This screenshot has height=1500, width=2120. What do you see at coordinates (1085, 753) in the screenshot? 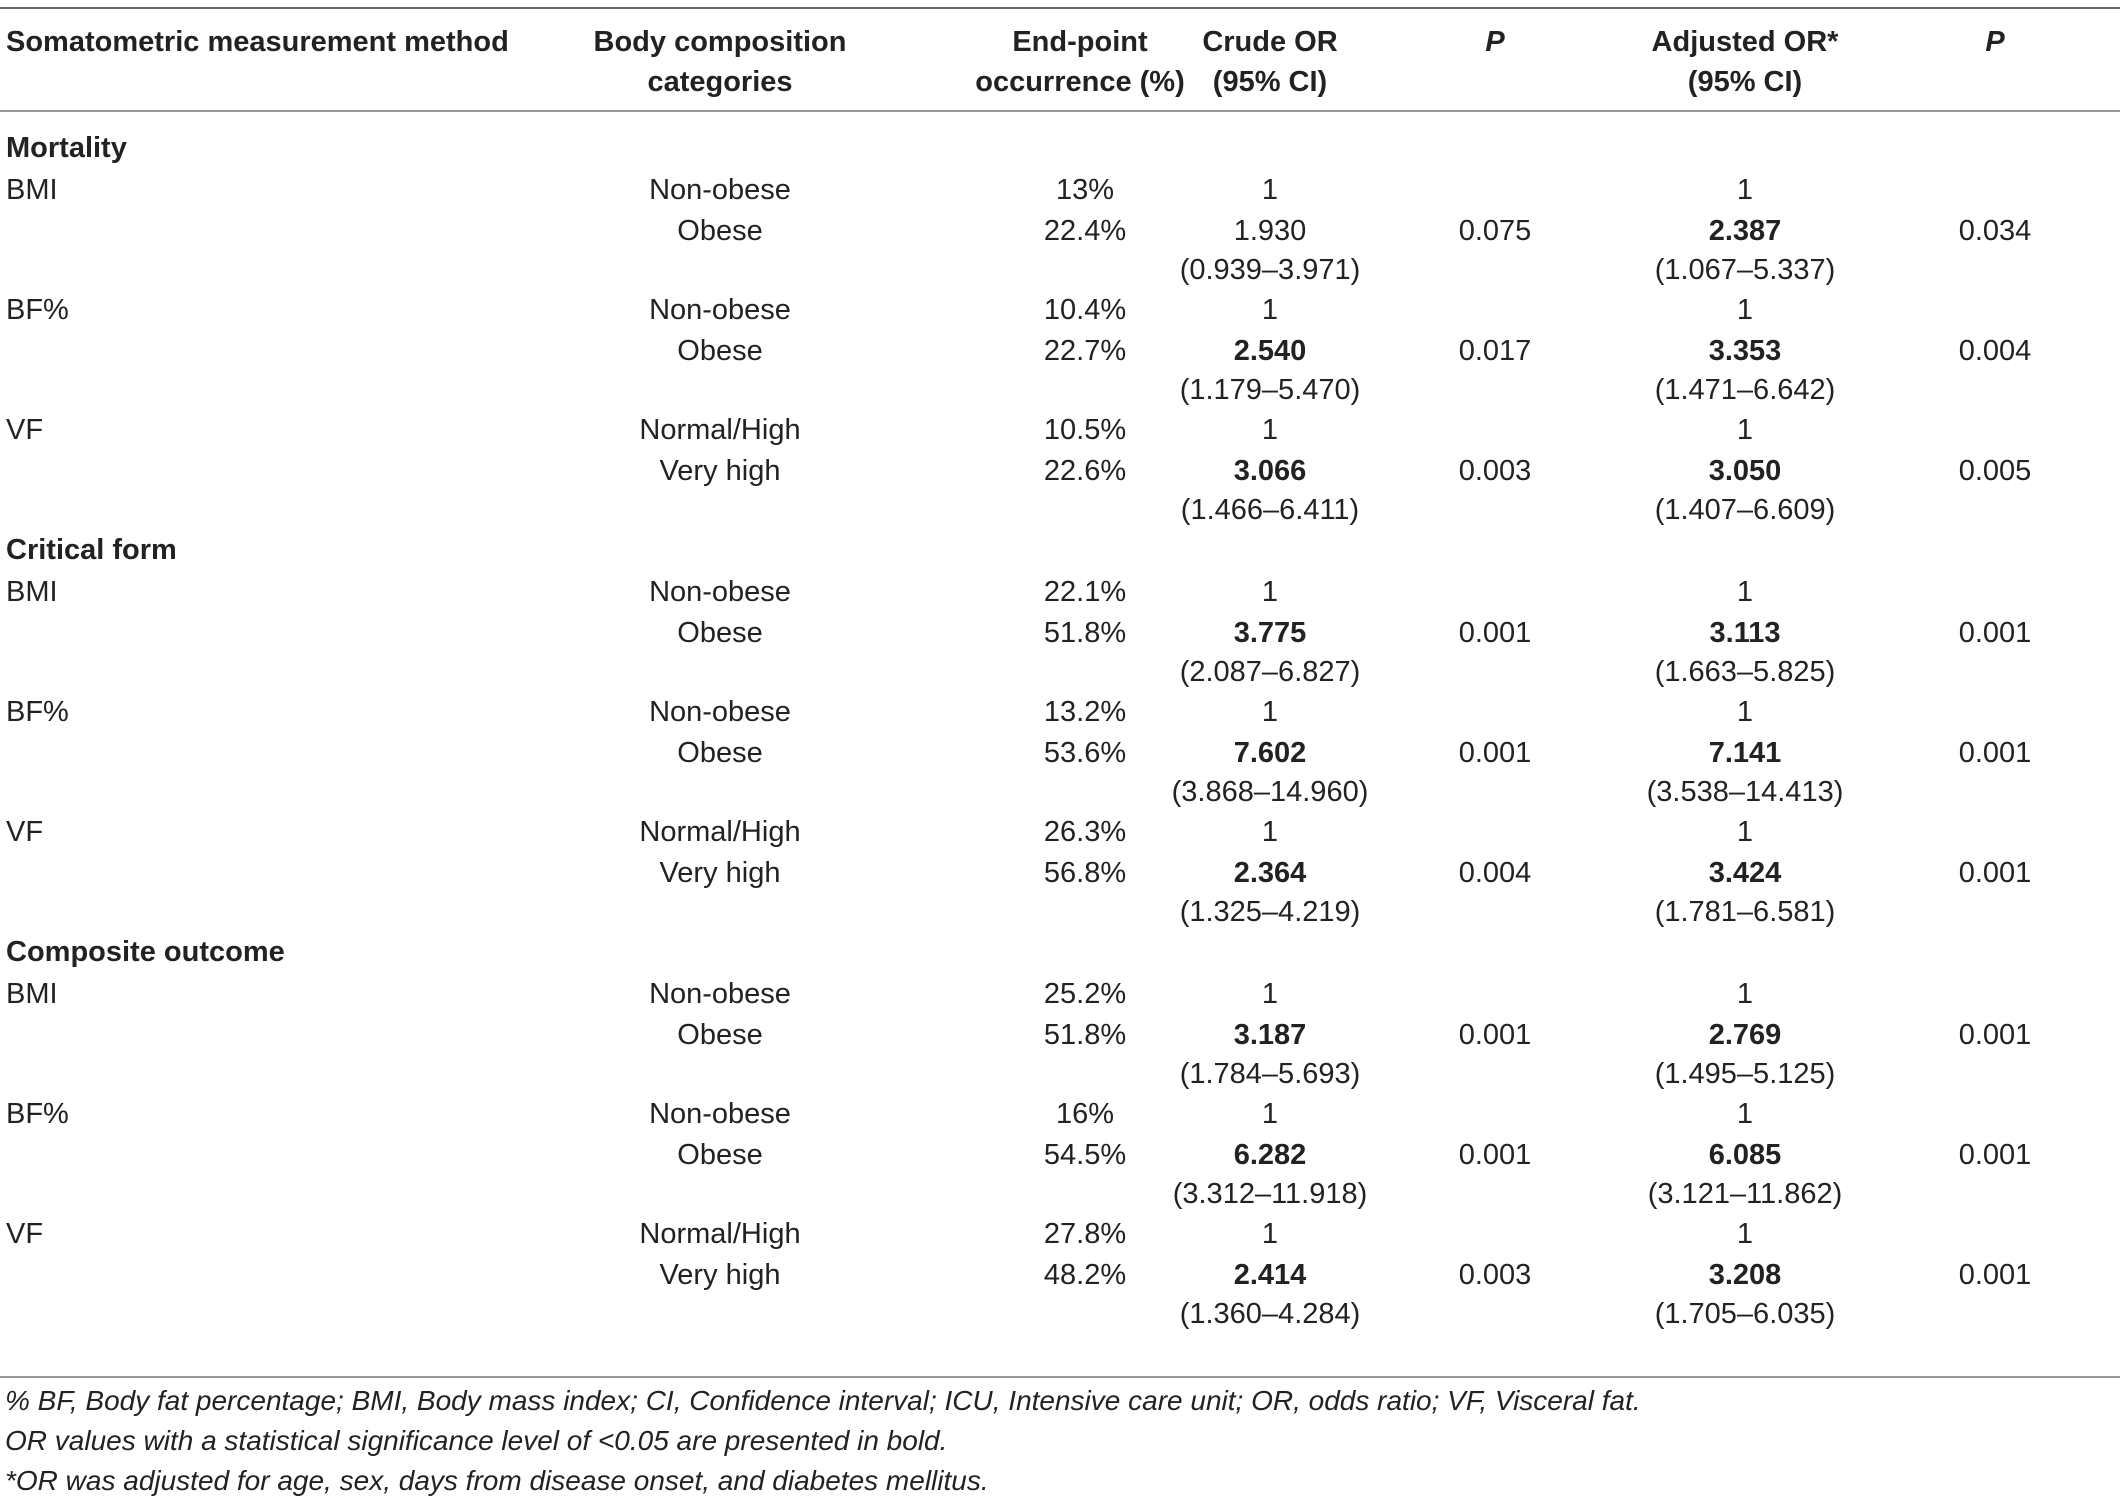
I see `occurrence-cell: 53.6%` at bounding box center [1085, 753].